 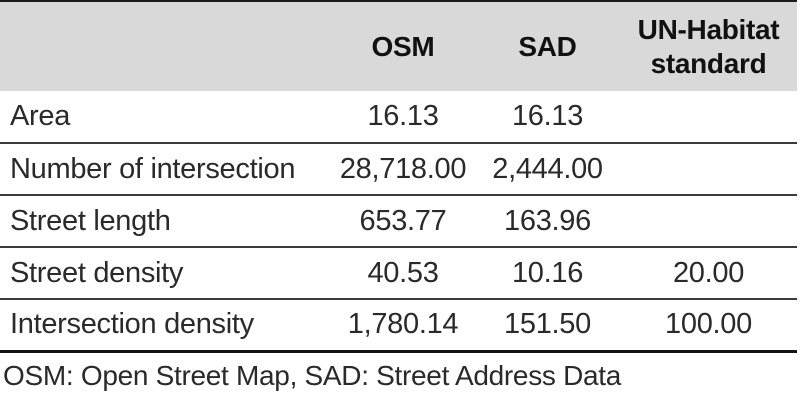 I want to click on column-header-un-habitat-standard: UN-Habitat standard, so click(x=708, y=46).